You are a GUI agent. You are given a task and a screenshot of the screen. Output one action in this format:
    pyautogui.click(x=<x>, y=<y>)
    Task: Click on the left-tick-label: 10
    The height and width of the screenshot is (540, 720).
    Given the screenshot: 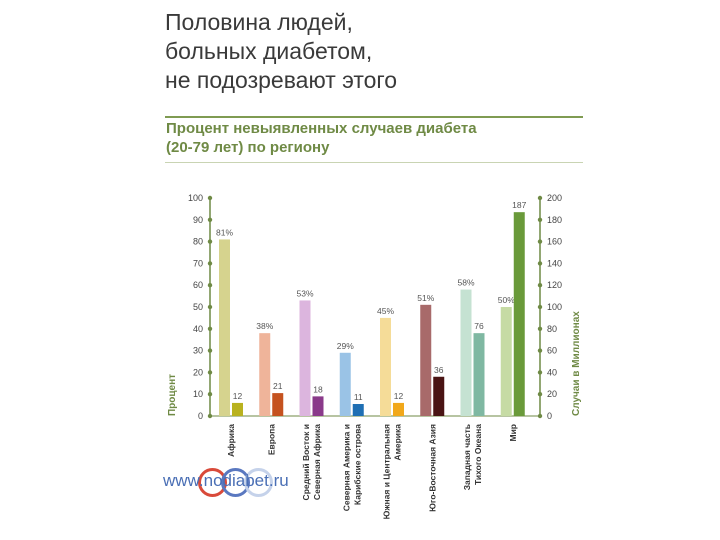 What is the action you would take?
    pyautogui.click(x=198, y=394)
    